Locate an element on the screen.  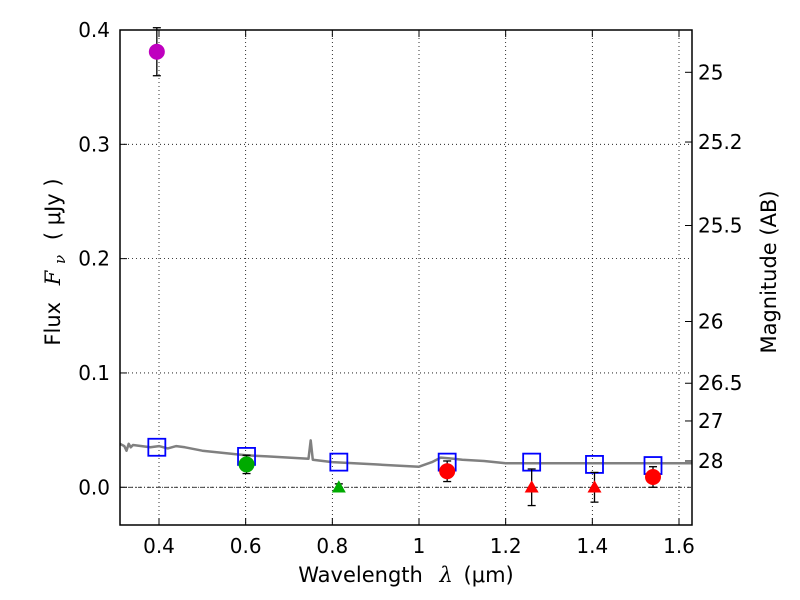
y2-tick-label: 25 is located at coordinates (710, 72).